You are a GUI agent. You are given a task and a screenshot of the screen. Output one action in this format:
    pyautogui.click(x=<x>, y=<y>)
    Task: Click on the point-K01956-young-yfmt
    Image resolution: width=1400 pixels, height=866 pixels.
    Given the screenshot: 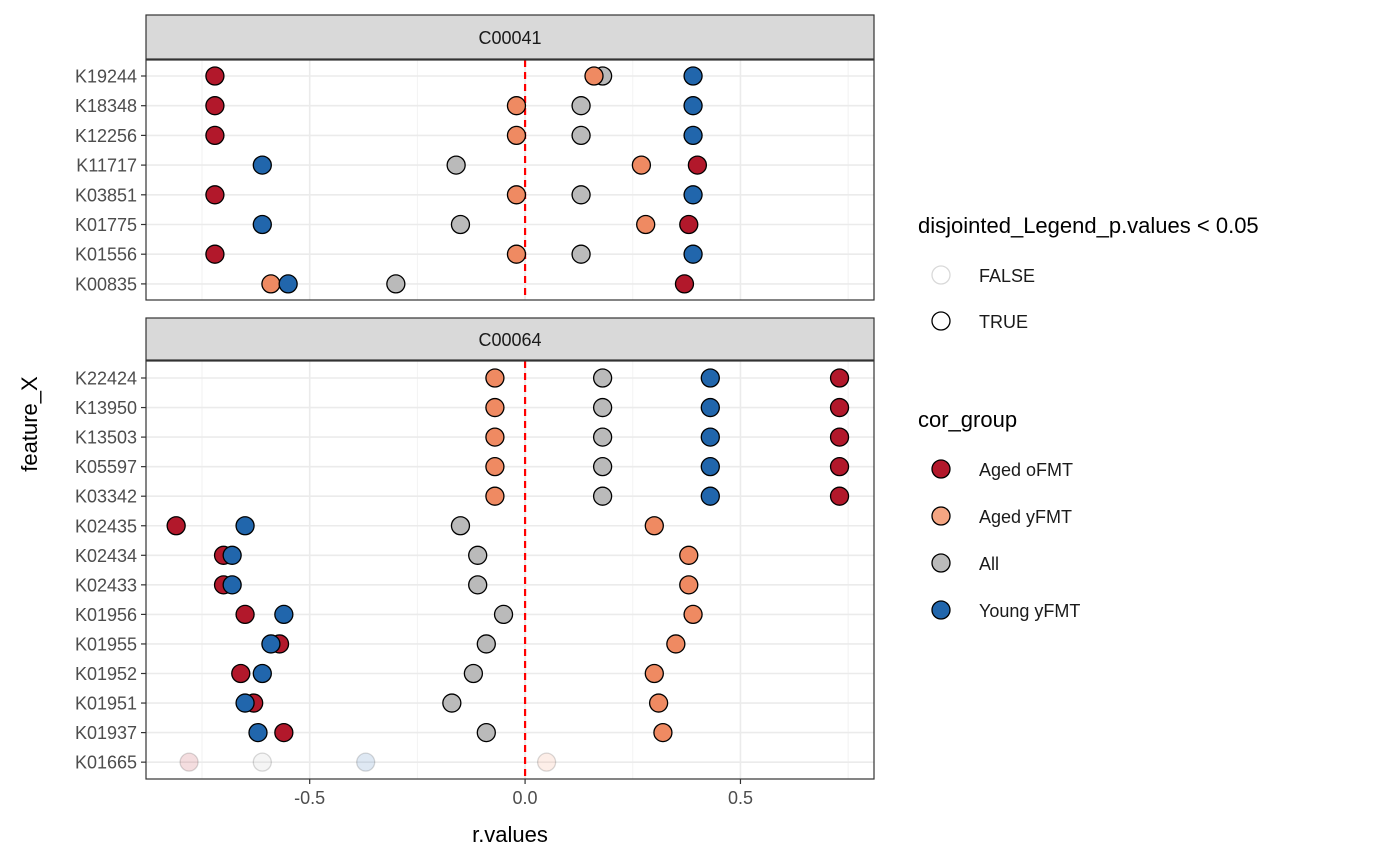 What is the action you would take?
    pyautogui.click(x=284, y=614)
    